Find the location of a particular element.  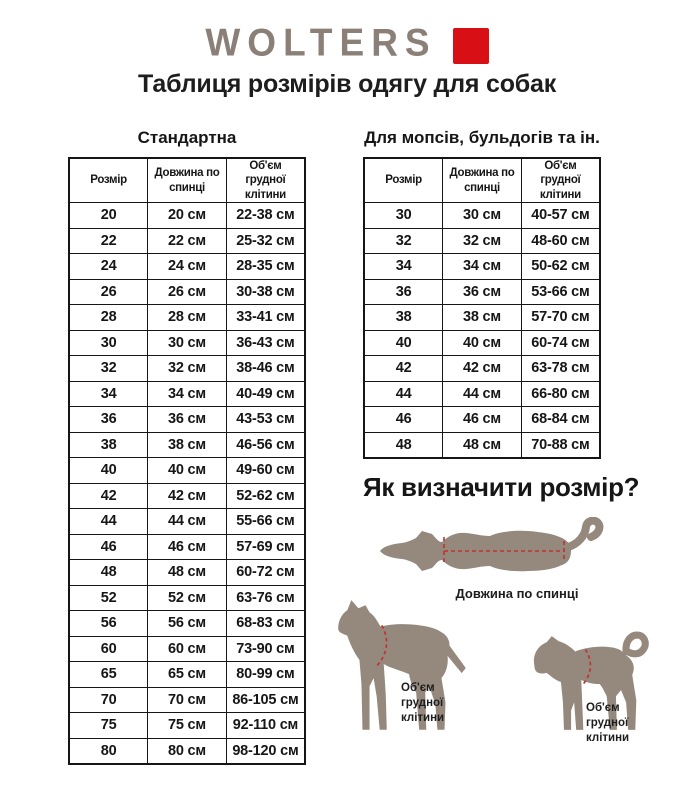

table-cell: 92-110 см is located at coordinates (265, 725).